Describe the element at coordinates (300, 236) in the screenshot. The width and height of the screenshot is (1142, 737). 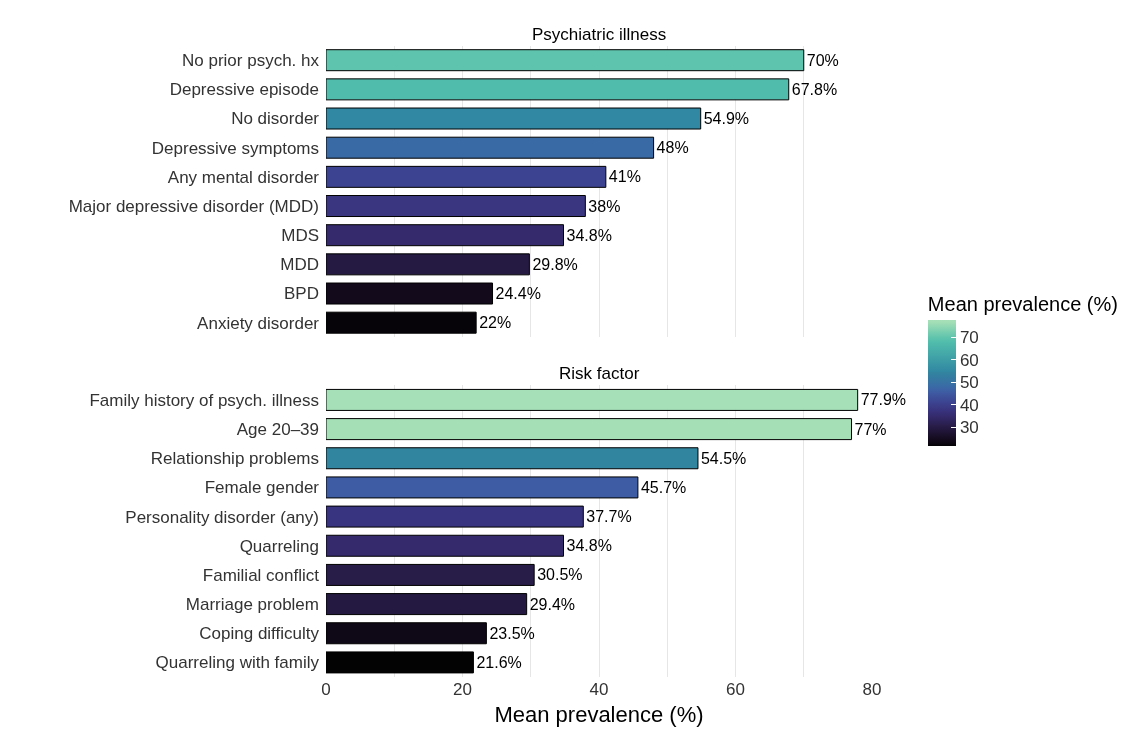
I see `y-tick-label: MDS` at that location.